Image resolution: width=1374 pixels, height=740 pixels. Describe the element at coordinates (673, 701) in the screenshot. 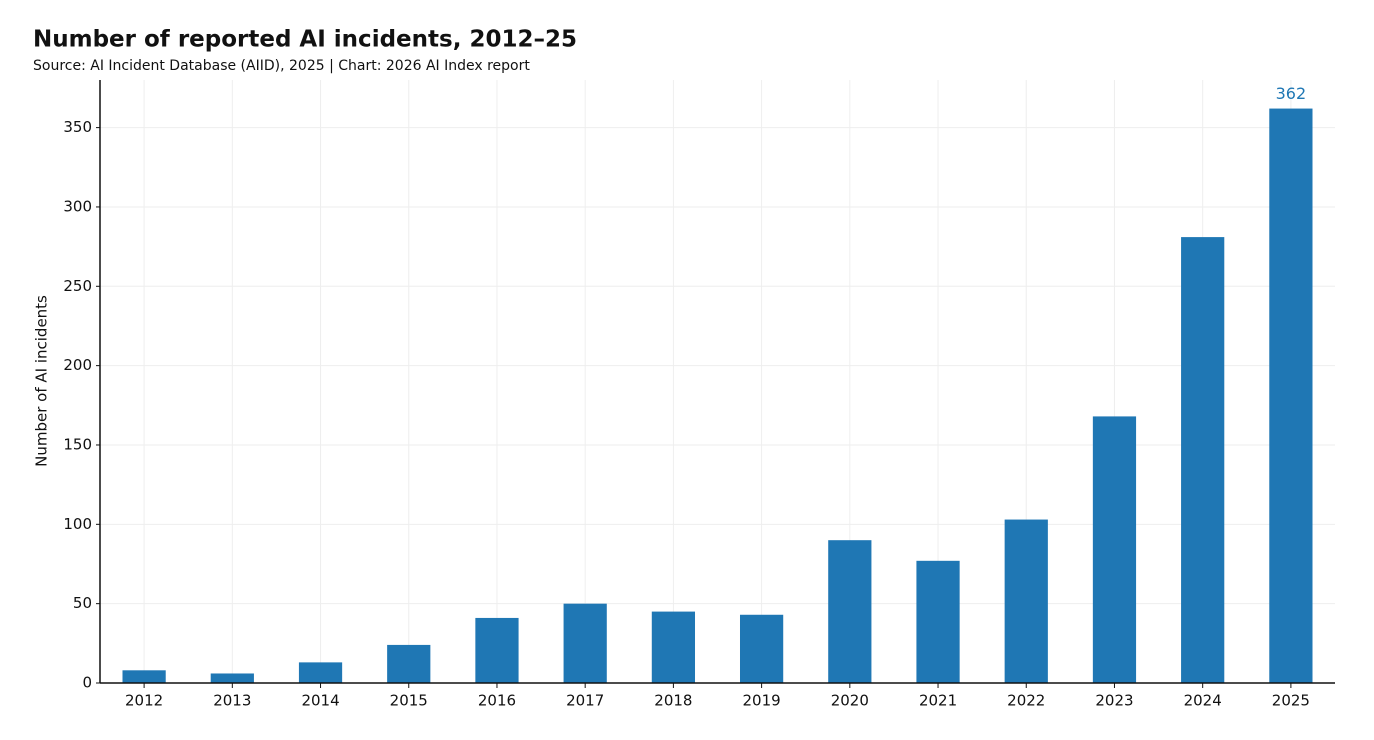

I see `x-tick-label: 2018` at that location.